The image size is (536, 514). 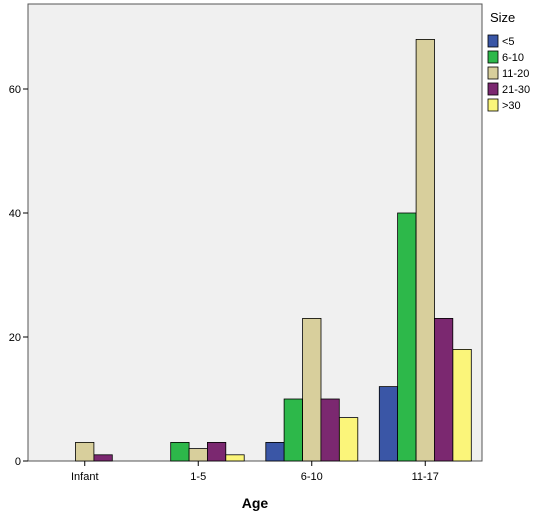 What do you see at coordinates (15, 338) in the screenshot?
I see `y-tick-label: 20` at bounding box center [15, 338].